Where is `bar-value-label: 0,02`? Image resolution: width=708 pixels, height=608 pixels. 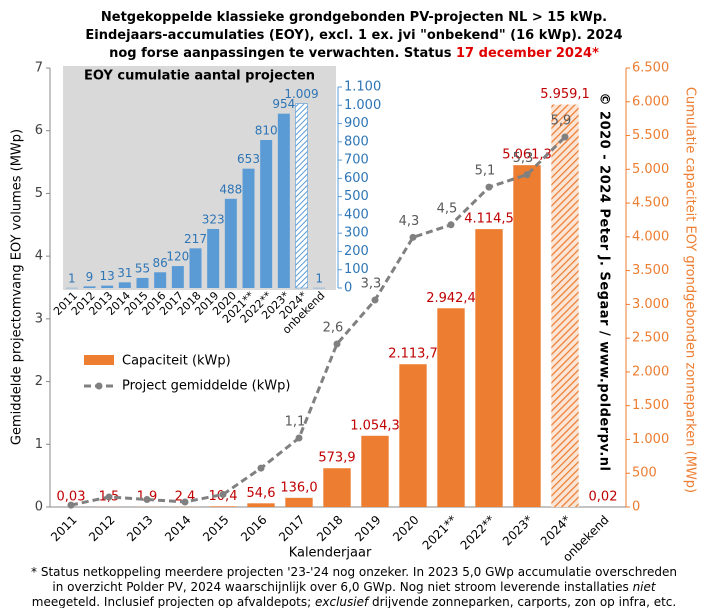 bar-value-label: 0,02 is located at coordinates (603, 496).